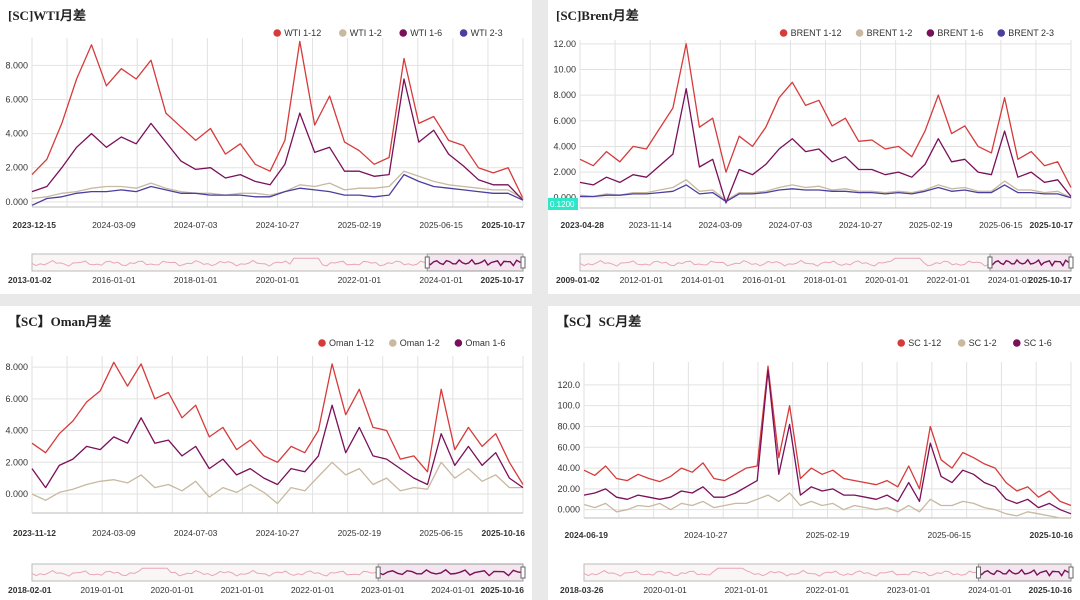  What do you see at coordinates (102, 590) in the screenshot?
I see `navigator-date-label: 2019-01-01` at bounding box center [102, 590].